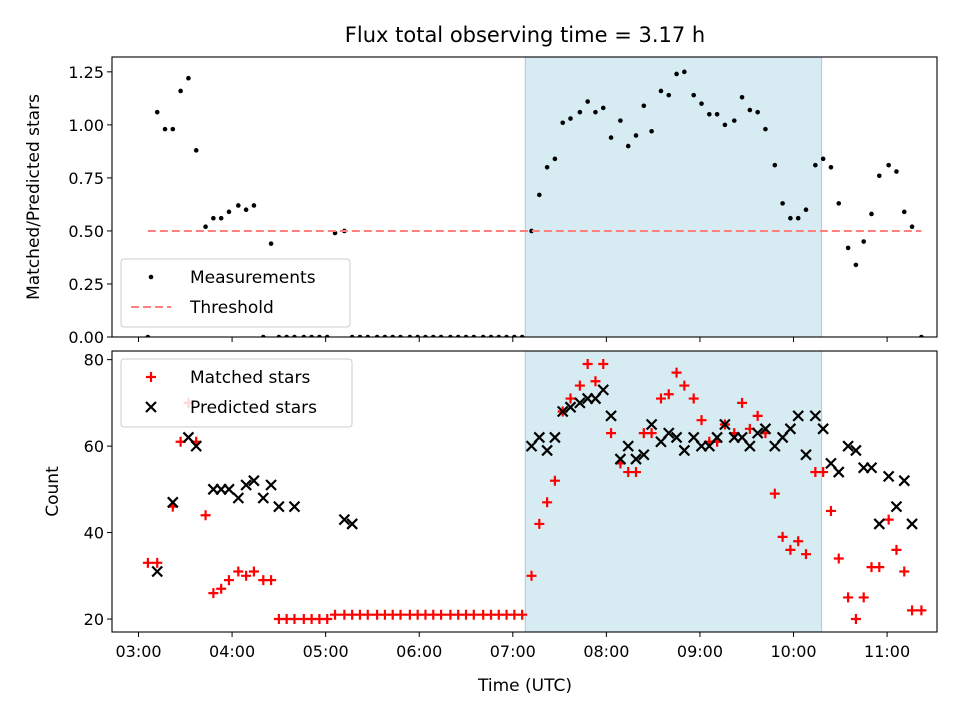 The width and height of the screenshot is (960, 720). What do you see at coordinates (94, 446) in the screenshot?
I see `bottom-ytick-label-2: 60` at bounding box center [94, 446].